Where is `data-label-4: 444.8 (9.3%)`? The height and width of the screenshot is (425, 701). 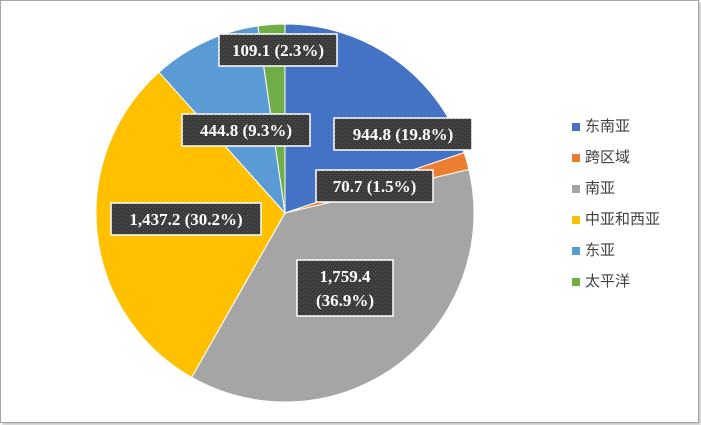
data-label-4: 444.8 (9.3%) is located at coordinates (246, 130).